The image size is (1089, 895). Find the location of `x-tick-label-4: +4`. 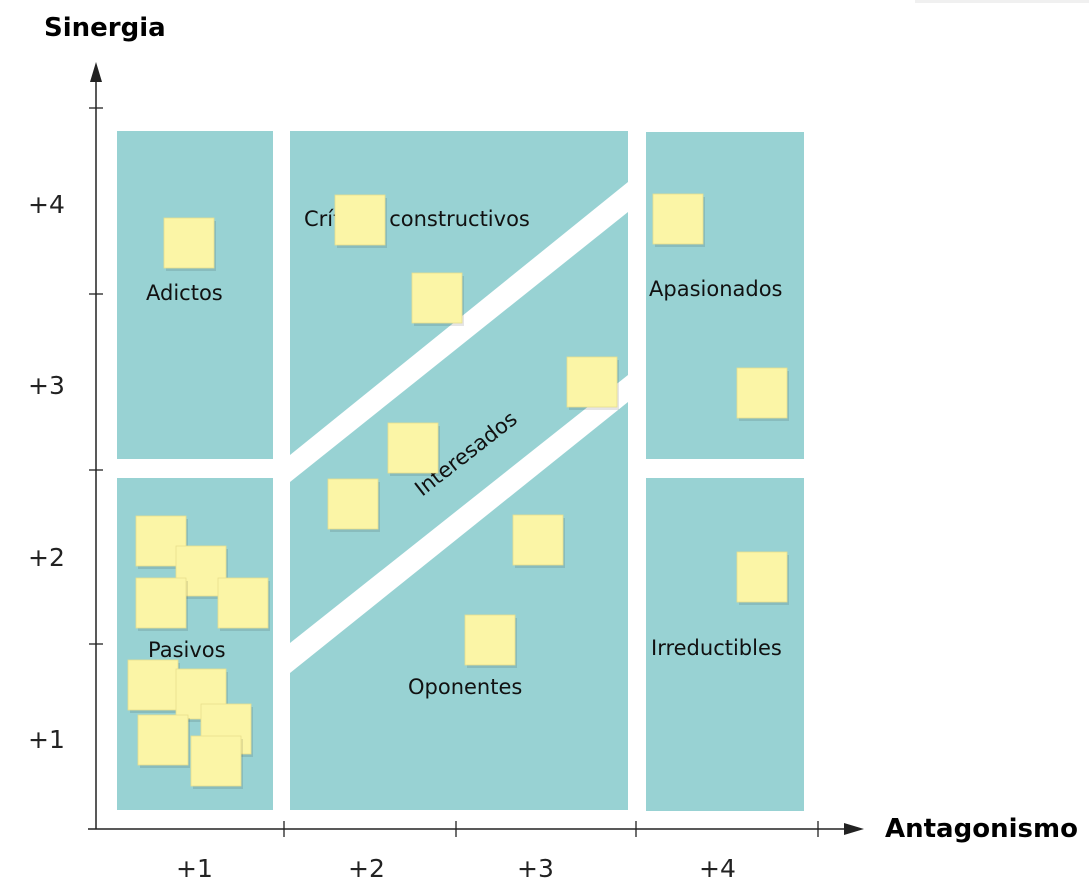

x-tick-label-4: +4 is located at coordinates (717, 868).